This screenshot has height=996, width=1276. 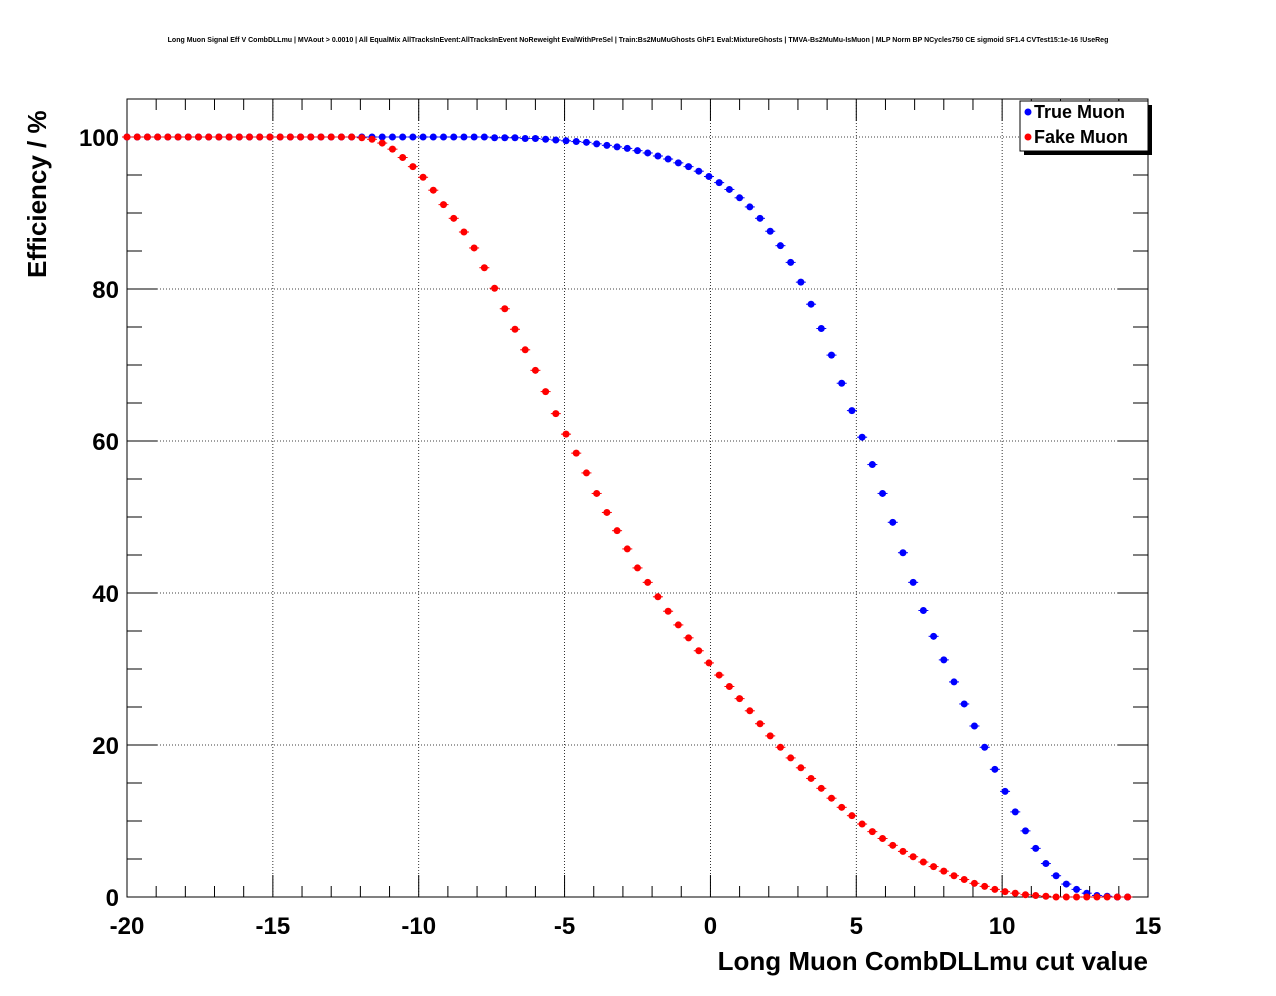 I want to click on y-tick-label: 80, so click(x=105, y=290).